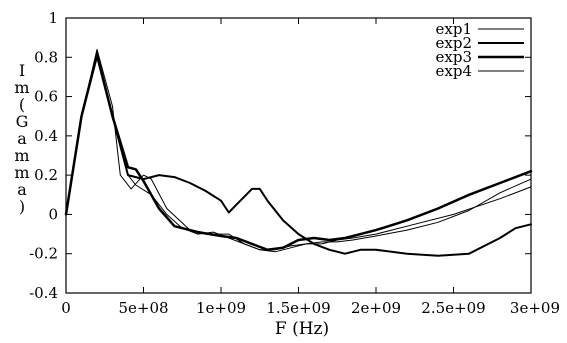 This screenshot has width=567, height=343. What do you see at coordinates (66, 308) in the screenshot?
I see `x-tick-label: 0` at bounding box center [66, 308].